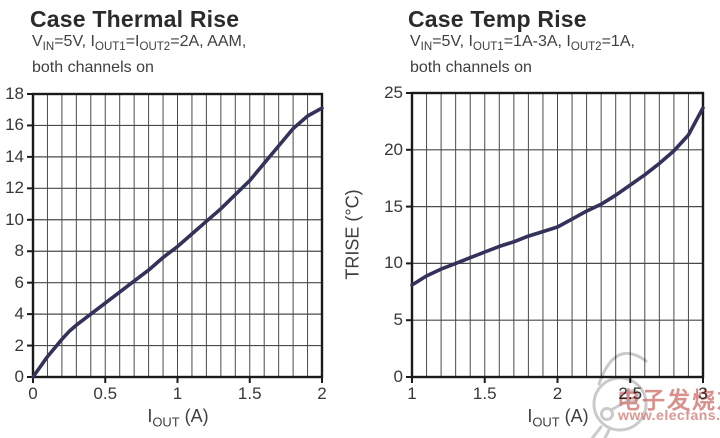  I want to click on y-tick-label: 16, so click(14, 125).